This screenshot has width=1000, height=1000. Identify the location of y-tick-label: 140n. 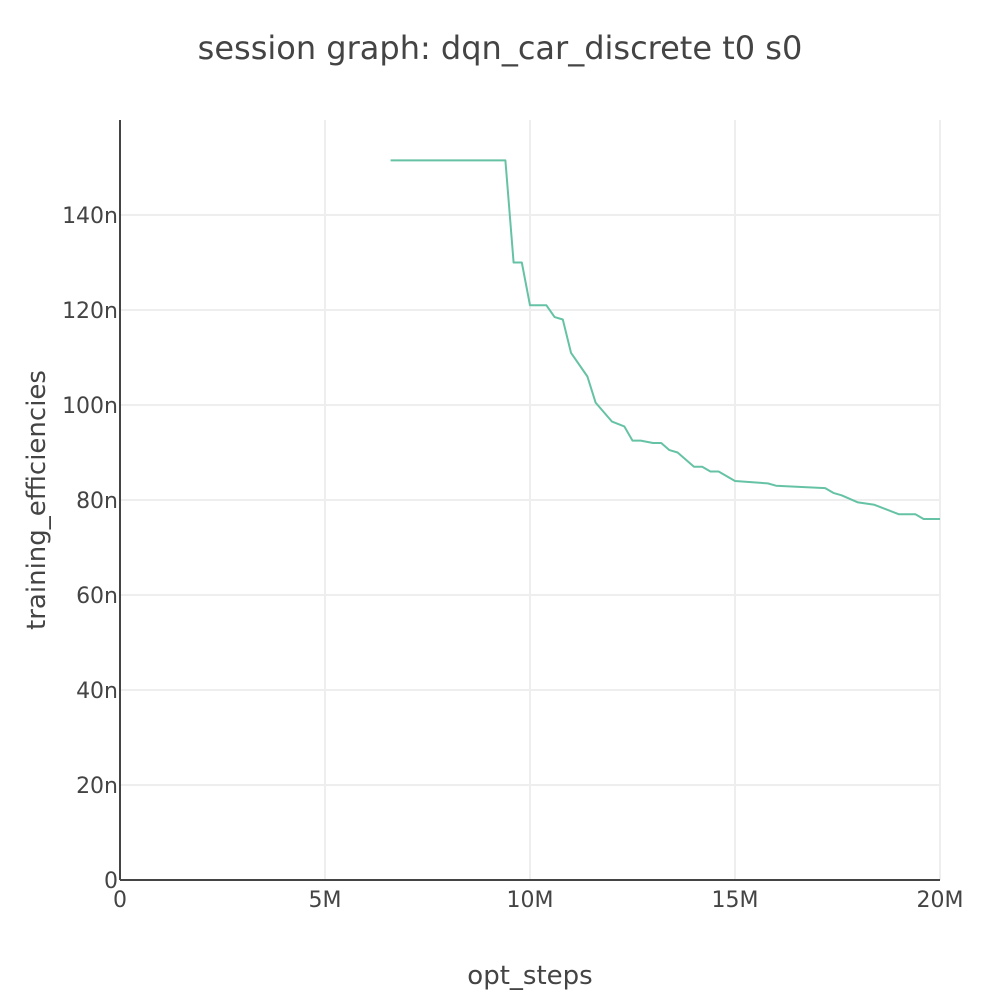
(90, 216).